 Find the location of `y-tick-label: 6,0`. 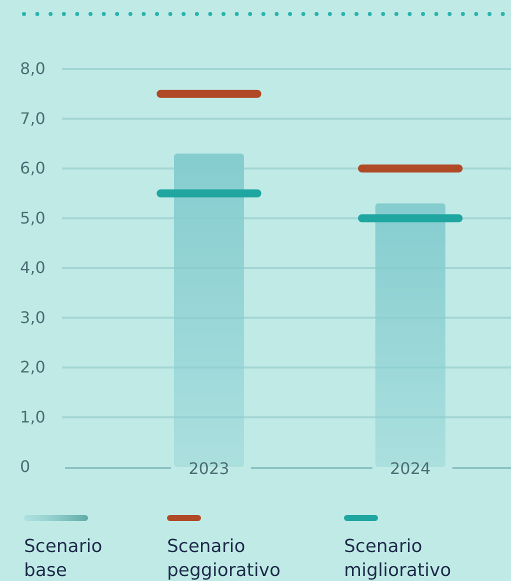

y-tick-label: 6,0 is located at coordinates (33, 168).